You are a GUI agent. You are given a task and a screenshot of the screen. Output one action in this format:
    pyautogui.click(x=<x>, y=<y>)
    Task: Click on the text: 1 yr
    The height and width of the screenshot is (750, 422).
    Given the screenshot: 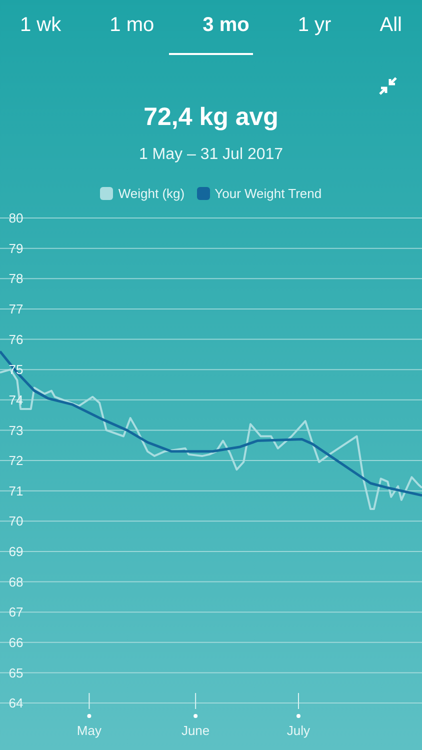 What is the action you would take?
    pyautogui.click(x=315, y=25)
    